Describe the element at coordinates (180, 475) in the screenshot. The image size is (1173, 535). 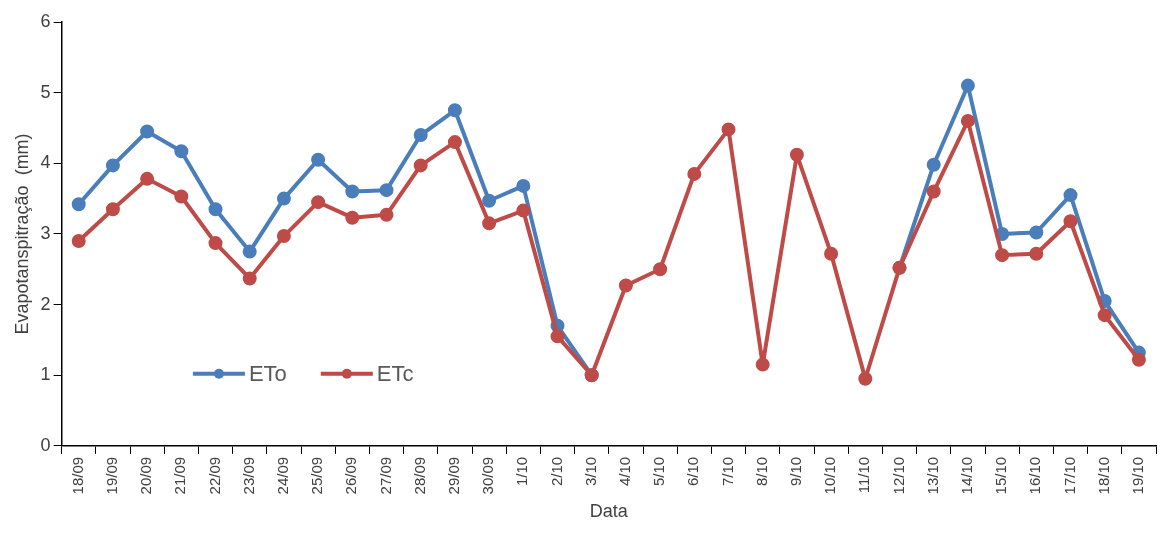
I see `x-tick-label: 21/09` at that location.